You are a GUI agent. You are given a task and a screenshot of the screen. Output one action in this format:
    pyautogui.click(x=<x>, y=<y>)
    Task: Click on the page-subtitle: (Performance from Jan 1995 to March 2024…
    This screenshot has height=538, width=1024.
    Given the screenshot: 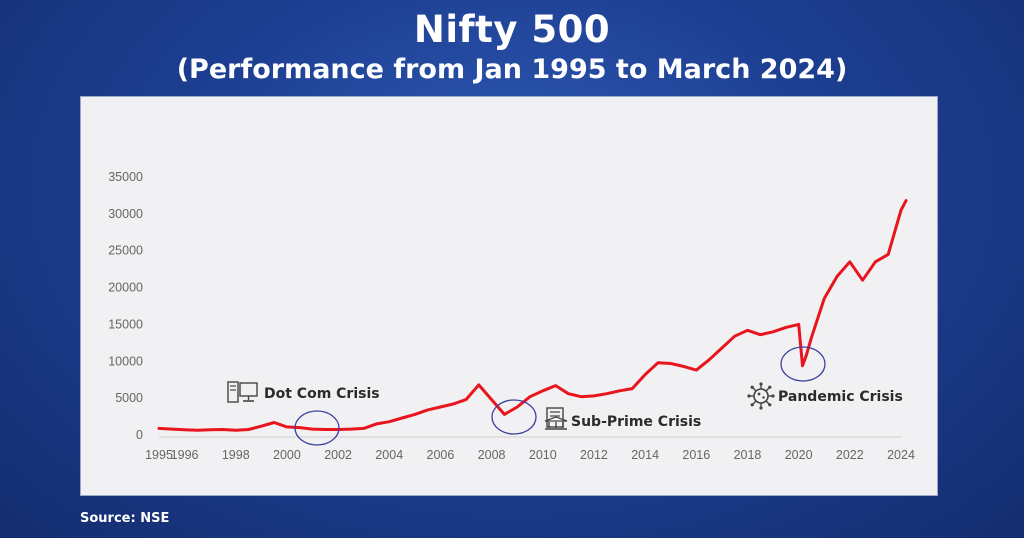 What is the action you would take?
    pyautogui.click(x=512, y=69)
    